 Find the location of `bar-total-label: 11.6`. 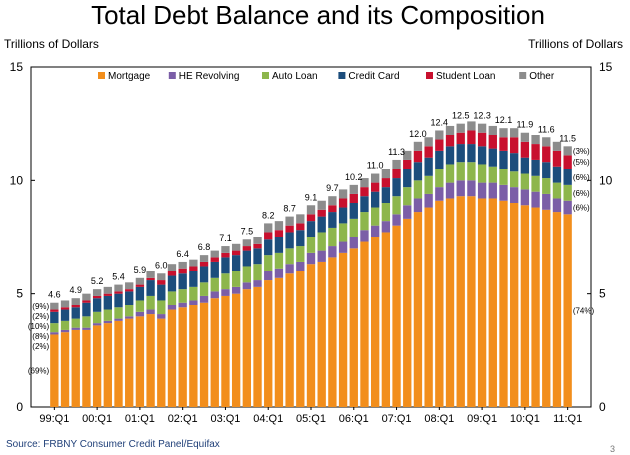

bar-total-label: 11.6 is located at coordinates (546, 129).